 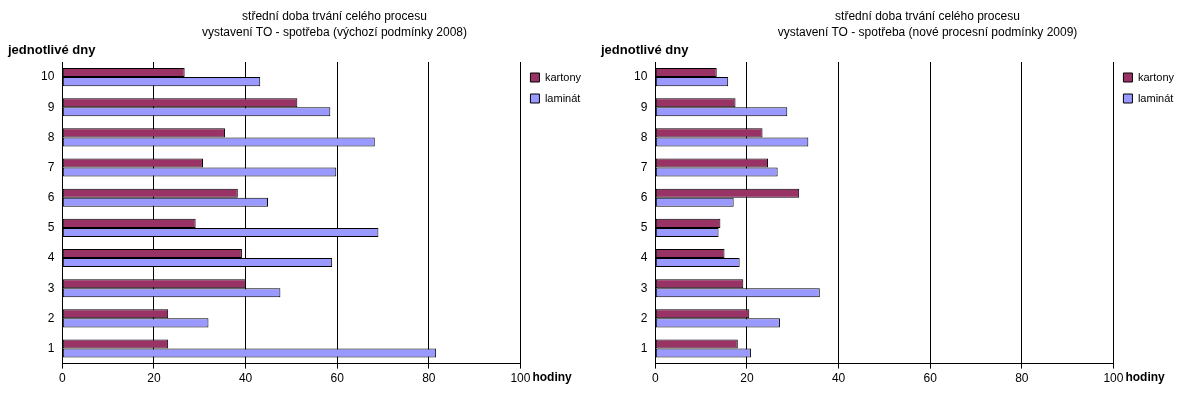 I want to click on chart-subtitle: vystavení TO - spotřeba (nové procesní podmínky 2009), so click(x=927, y=32).